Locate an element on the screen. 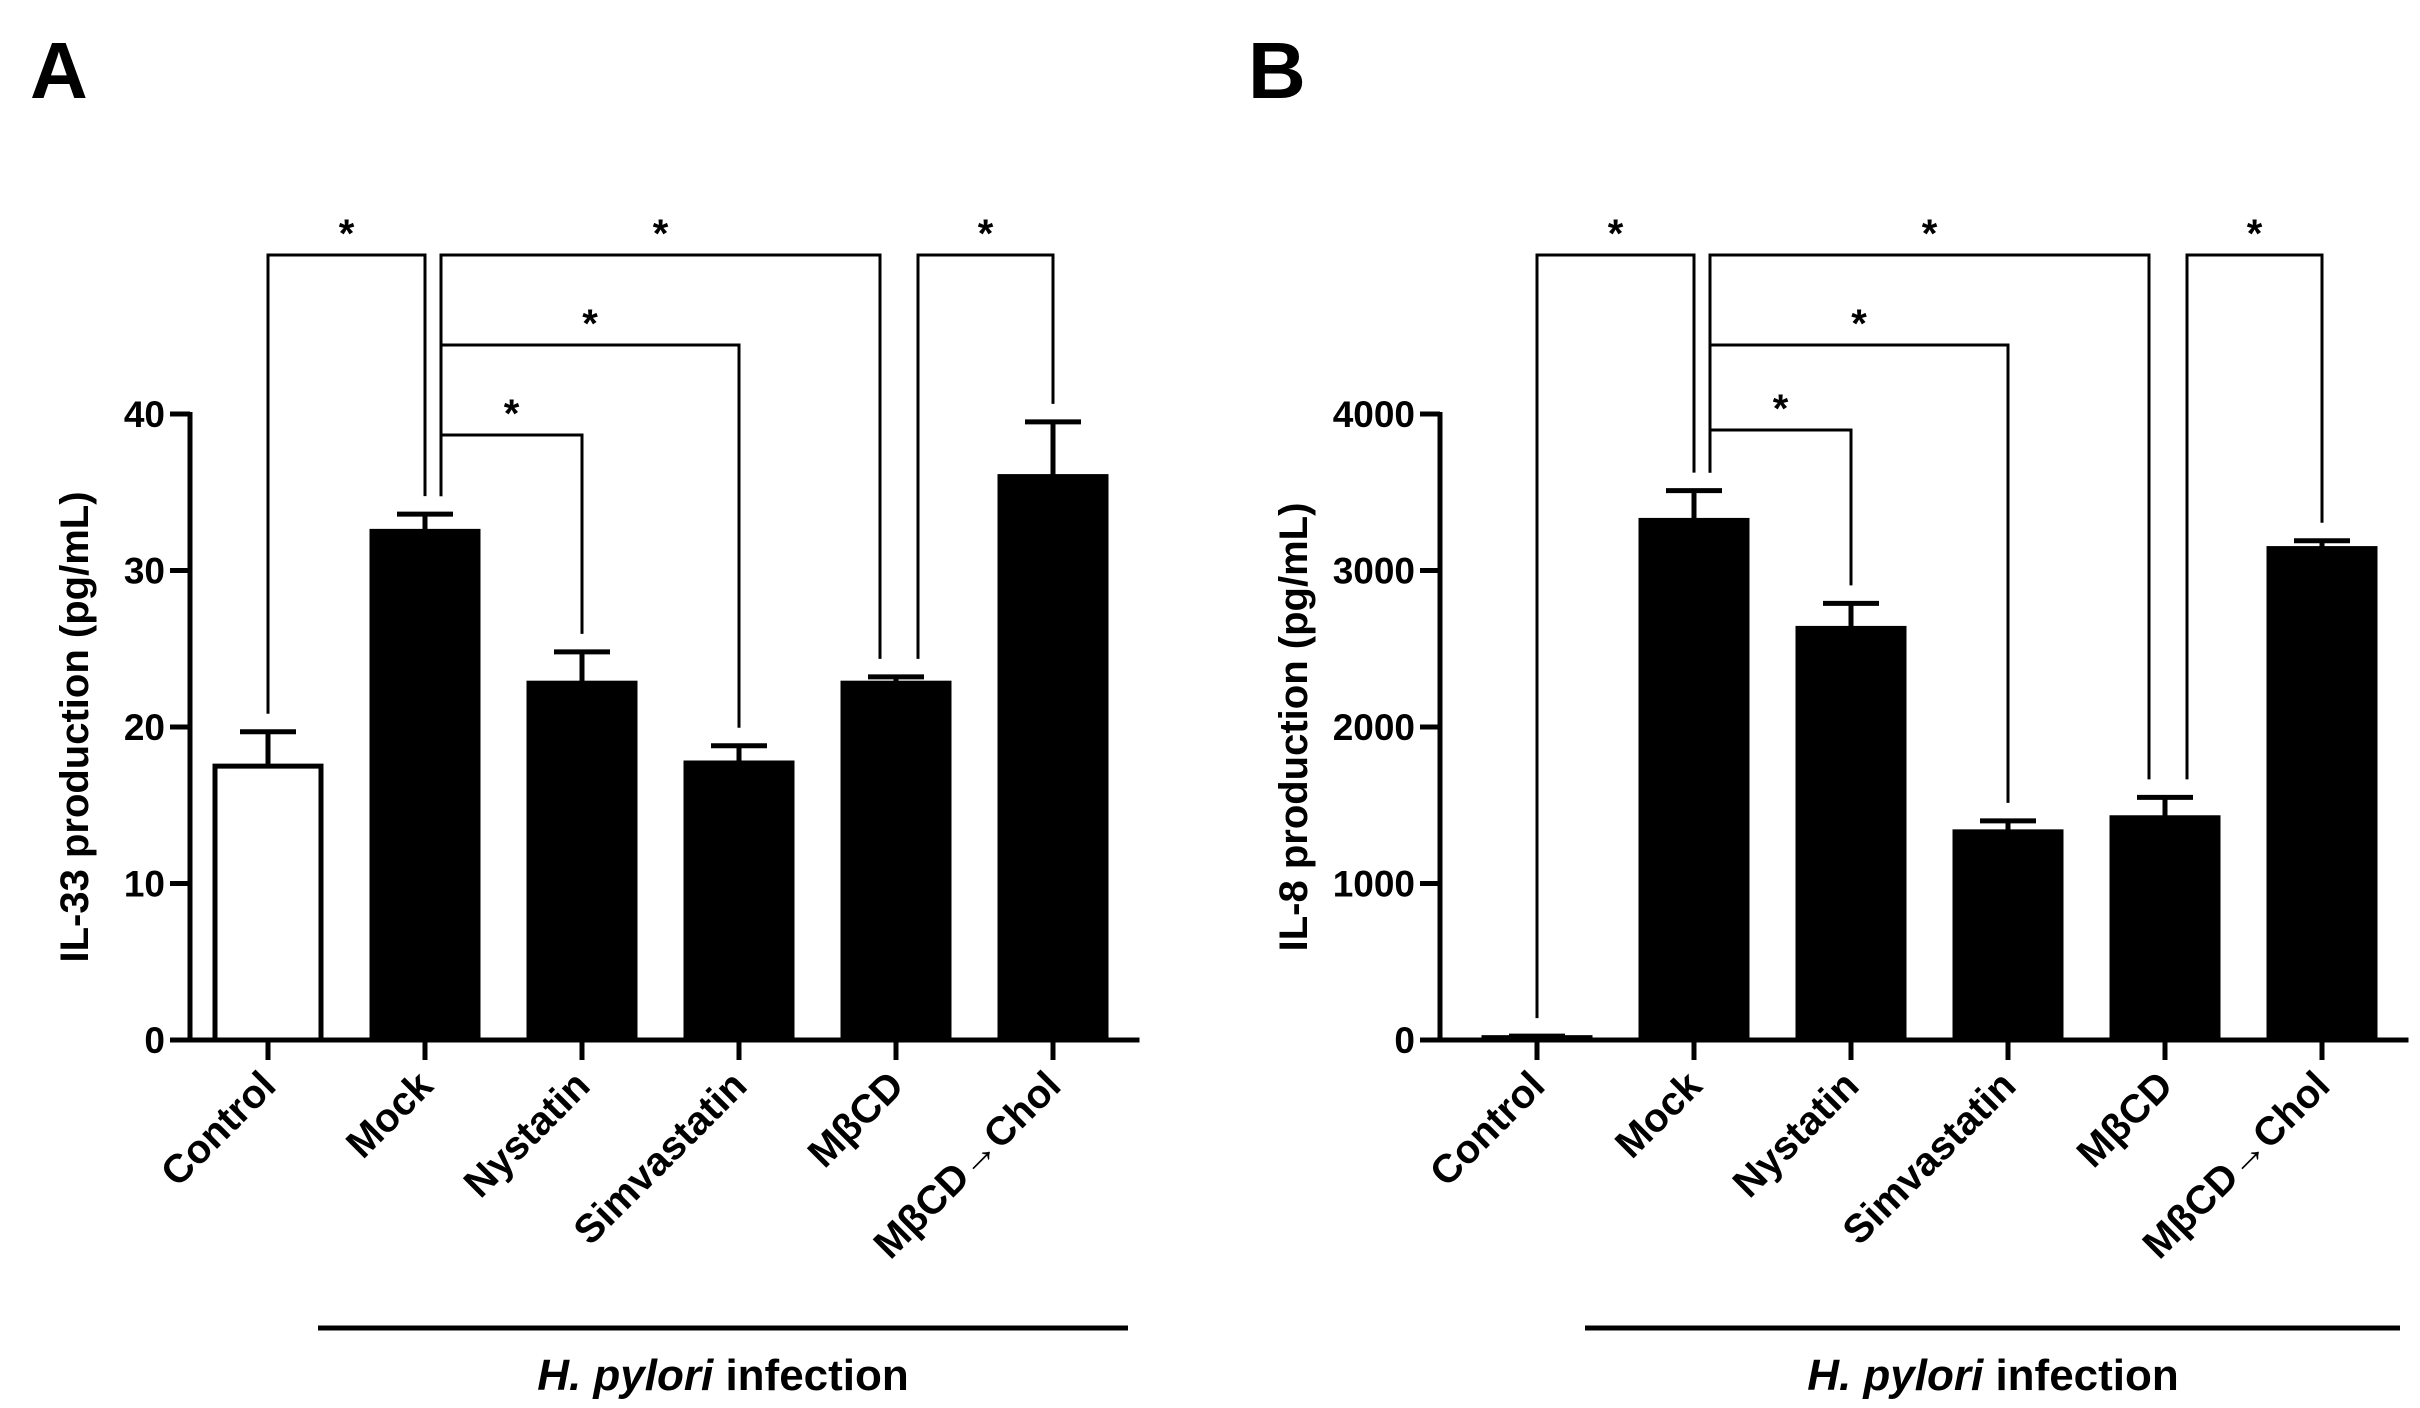 The width and height of the screenshot is (2420, 1408). panel-b-letter: B is located at coordinates (1277, 70).